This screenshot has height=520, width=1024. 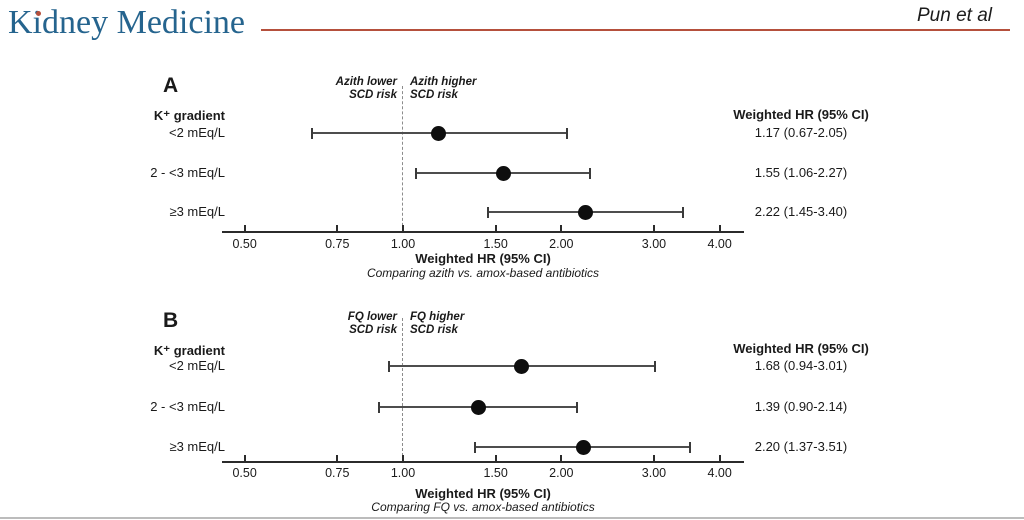 I want to click on direction-label-lower-line1: Azith lower, so click(x=366, y=82).